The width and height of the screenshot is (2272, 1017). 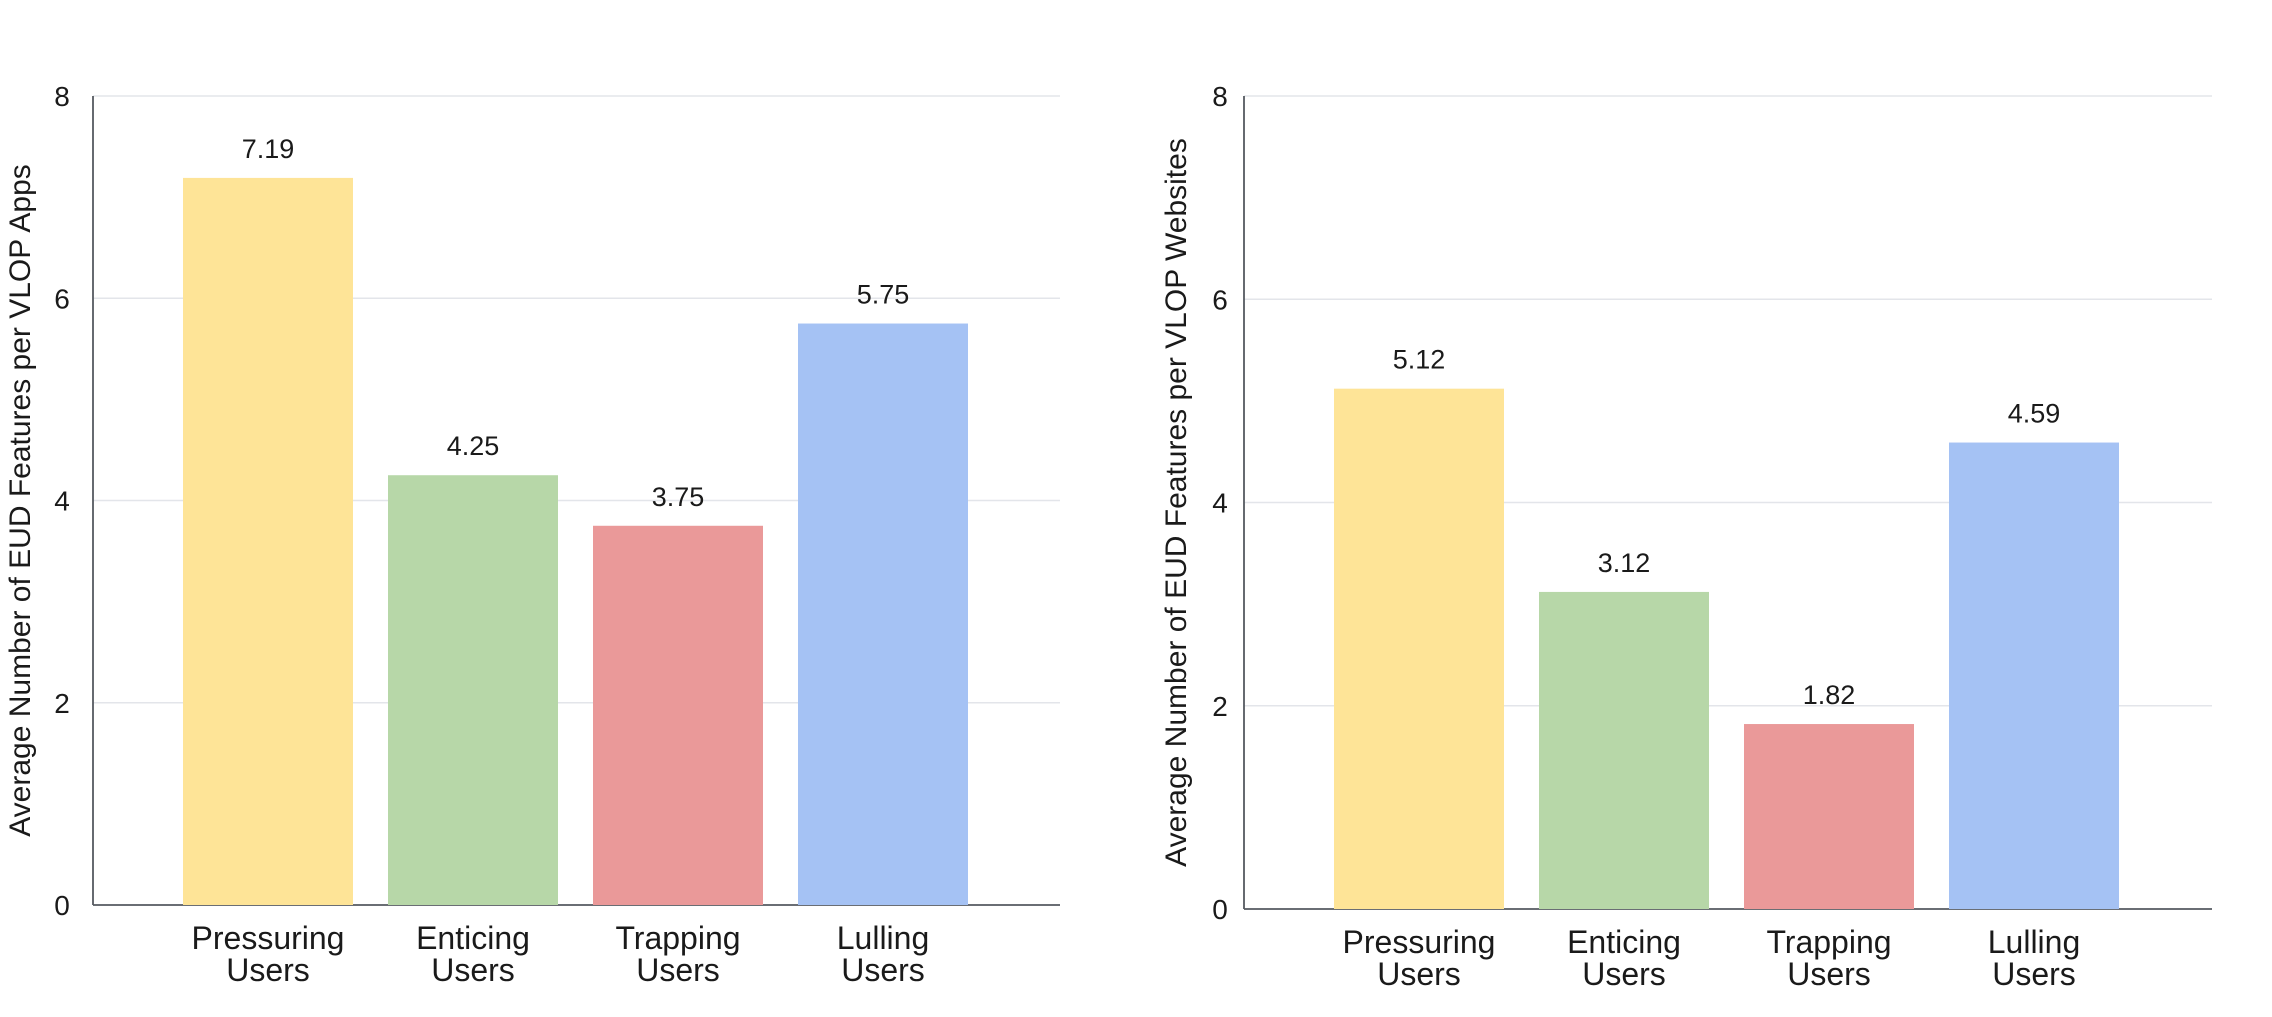 What do you see at coordinates (883, 295) in the screenshot?
I see `chart1-bar-value-label: 5.75` at bounding box center [883, 295].